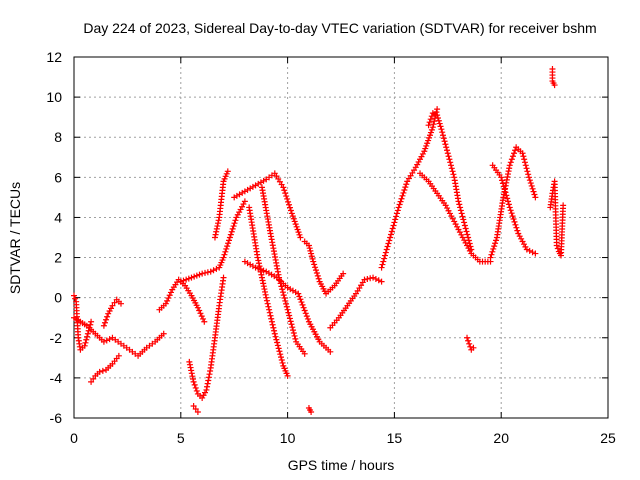 The height and width of the screenshot is (480, 640). I want to click on series-late-band, so click(513, 202).